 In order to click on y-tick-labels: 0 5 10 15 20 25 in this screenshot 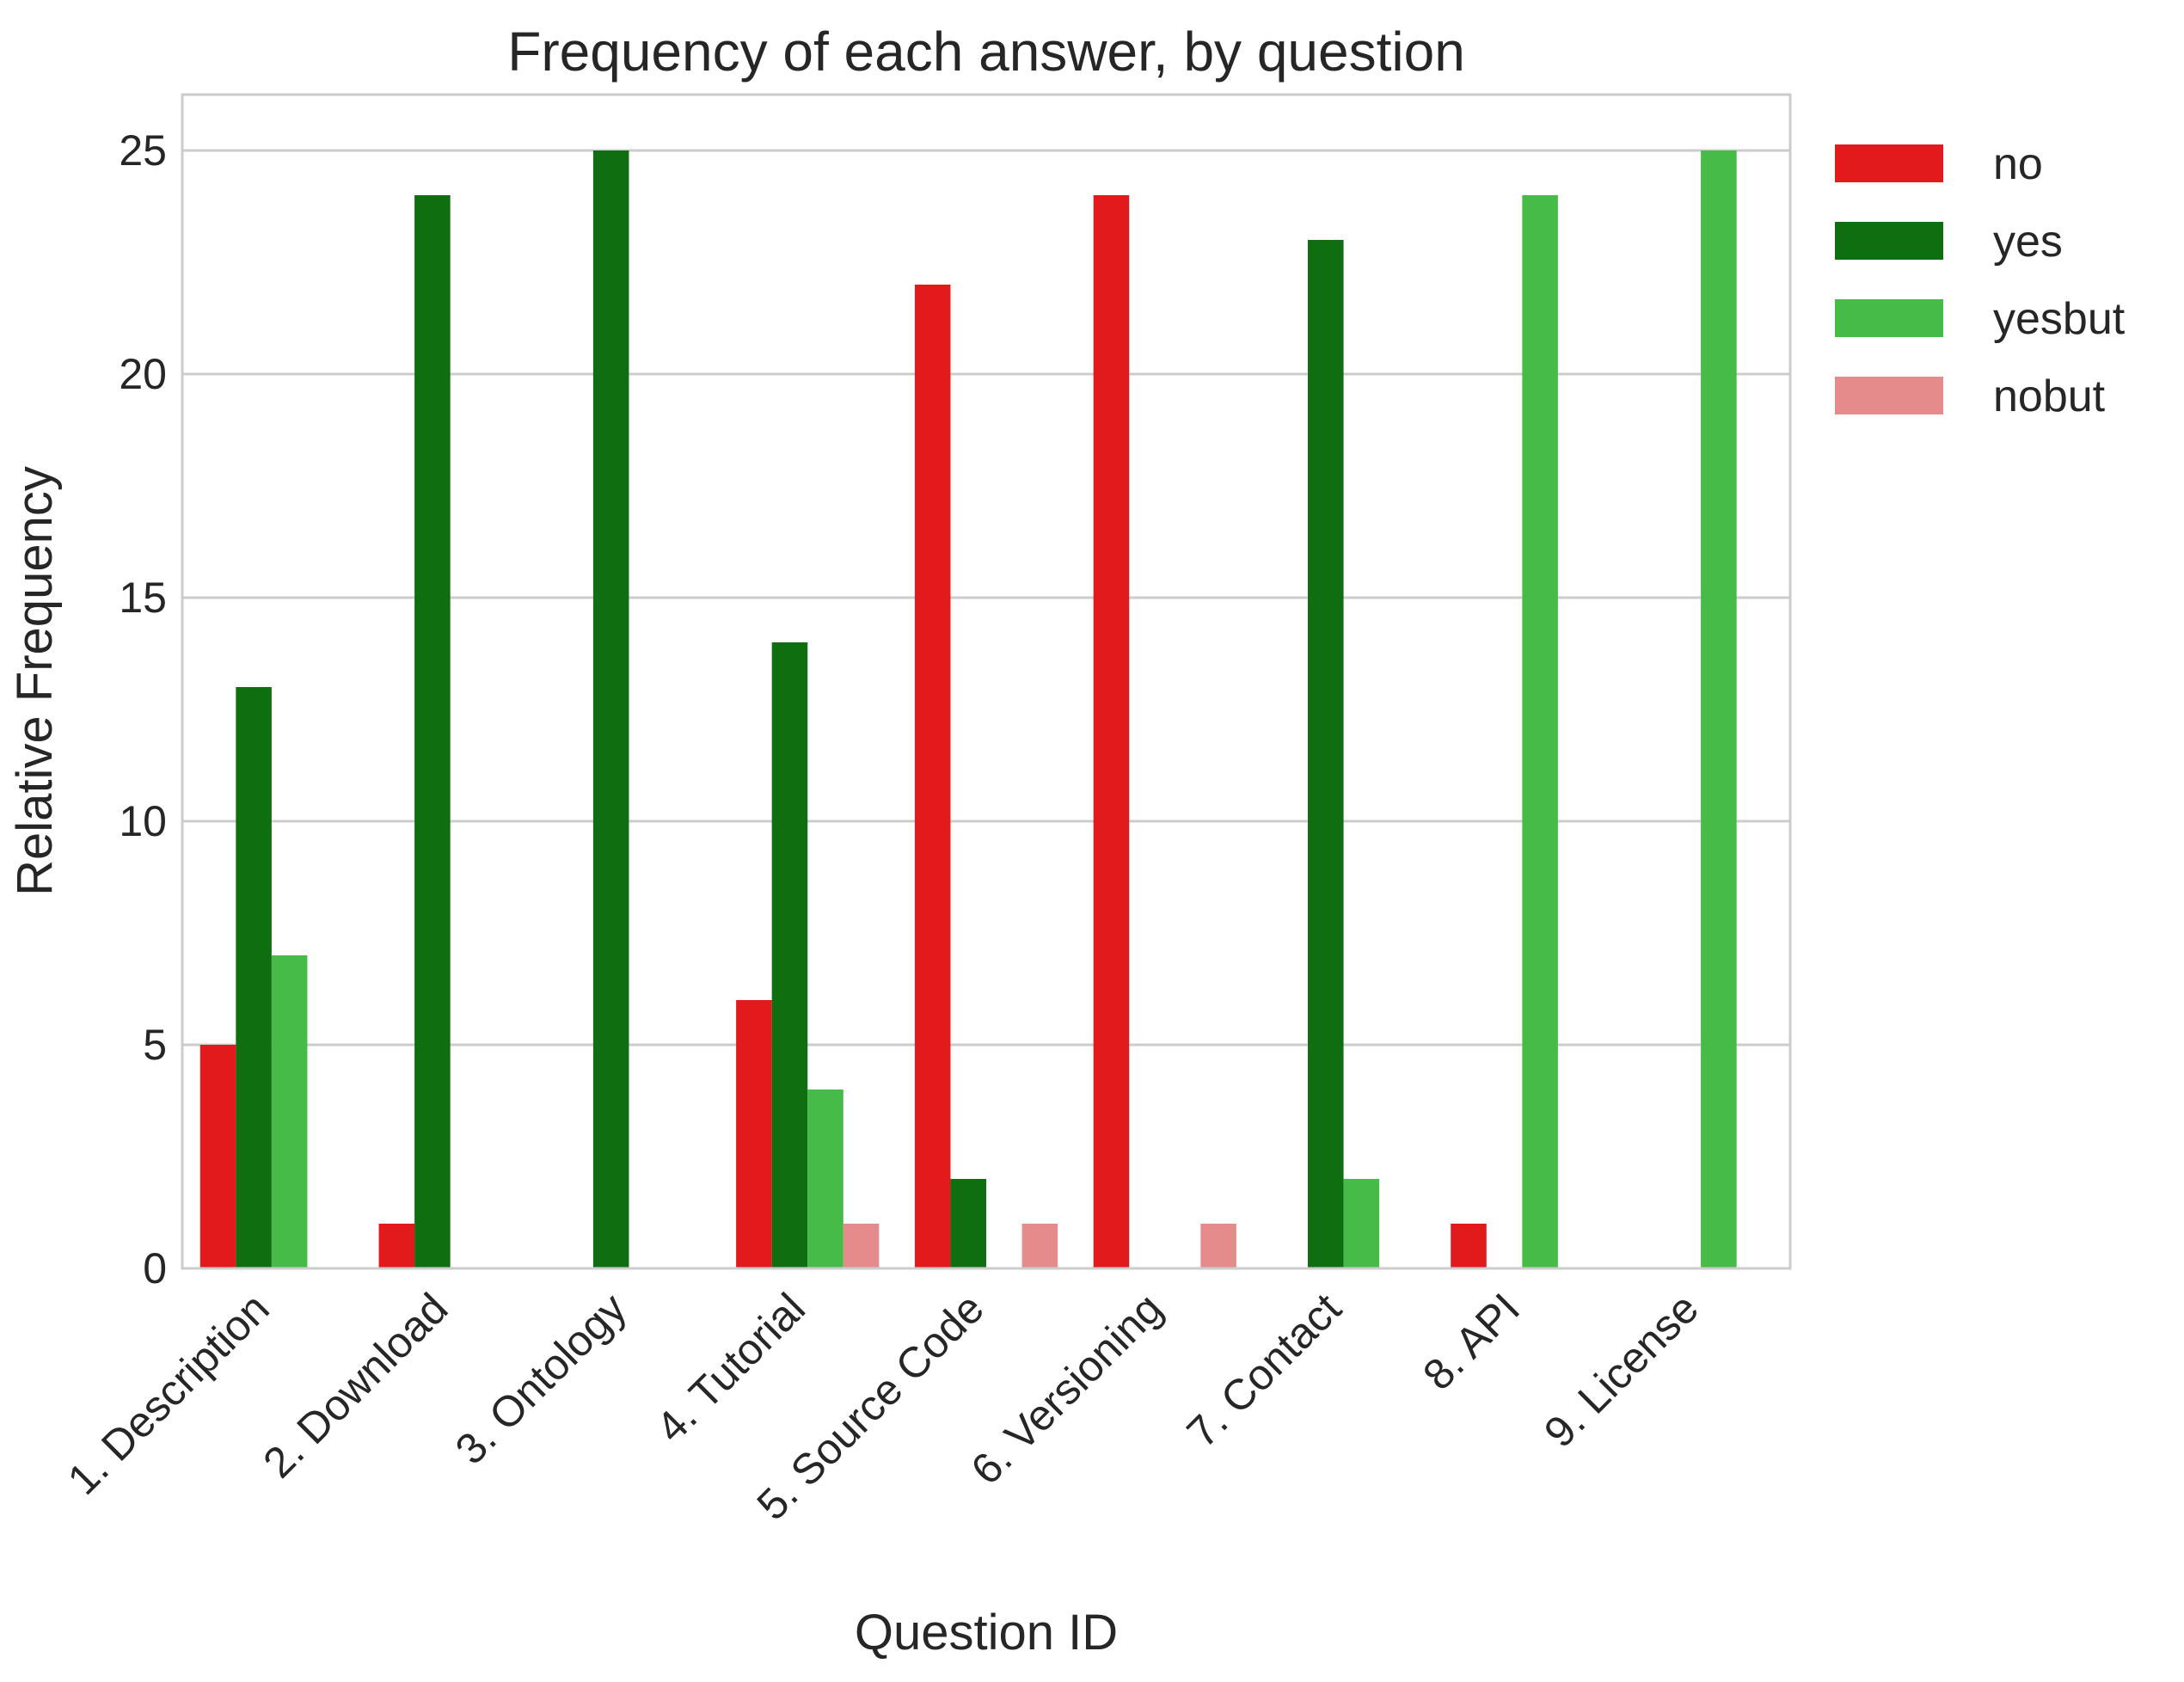, I will do `click(143, 709)`.